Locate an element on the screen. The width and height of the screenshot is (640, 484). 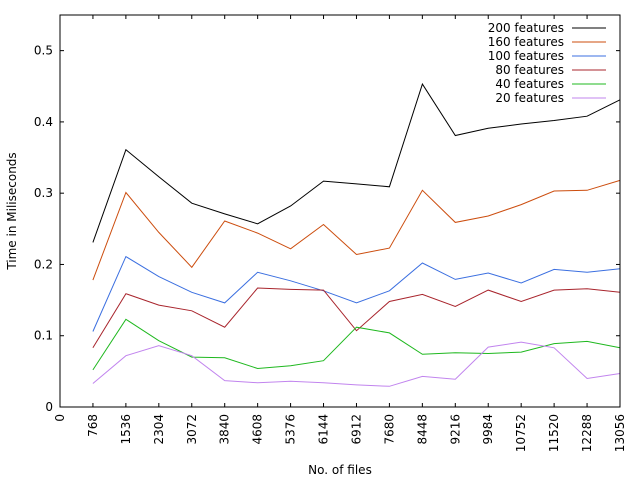
y-tick-label: 0.3 is located at coordinates (43, 193).